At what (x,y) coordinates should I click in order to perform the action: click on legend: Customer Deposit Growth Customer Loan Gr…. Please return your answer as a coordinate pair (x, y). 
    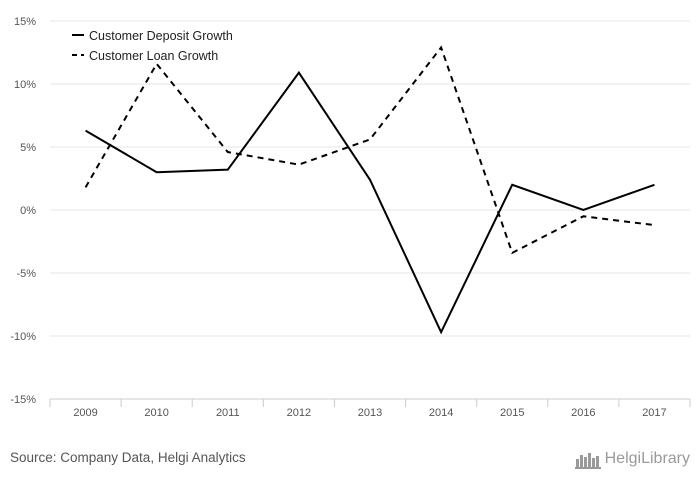
    Looking at the image, I should click on (152, 46).